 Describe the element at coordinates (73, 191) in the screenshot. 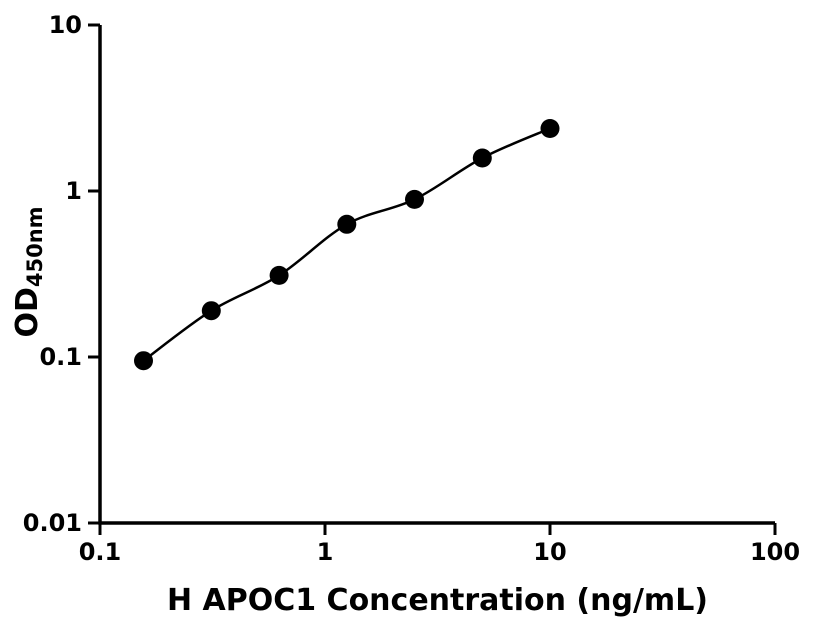

I see `y-axis-tick-label: 1` at that location.